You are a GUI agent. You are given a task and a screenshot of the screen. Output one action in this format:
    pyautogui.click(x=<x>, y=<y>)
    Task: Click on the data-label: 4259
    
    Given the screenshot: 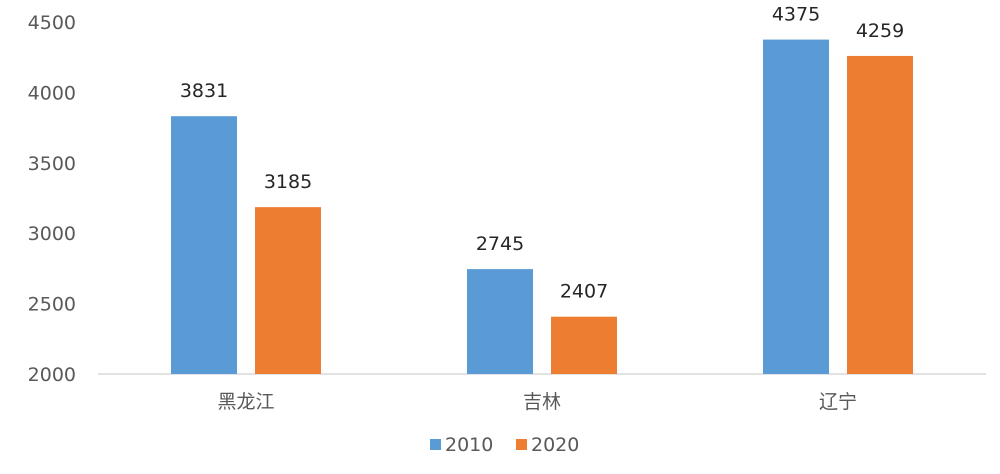 What is the action you would take?
    pyautogui.click(x=880, y=31)
    